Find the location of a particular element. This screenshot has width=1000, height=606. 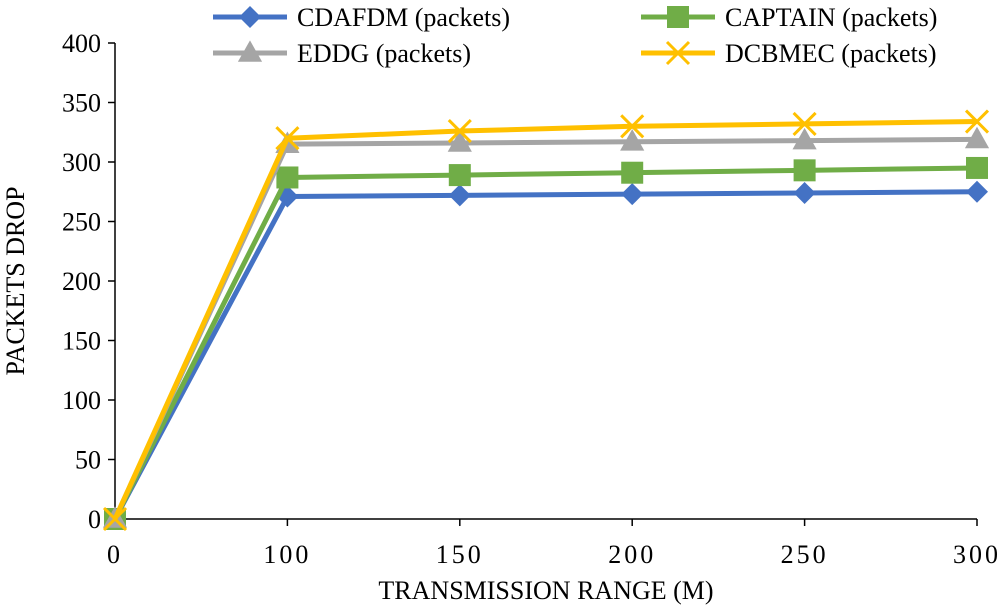

x-tick-label: 150 is located at coordinates (460, 554).